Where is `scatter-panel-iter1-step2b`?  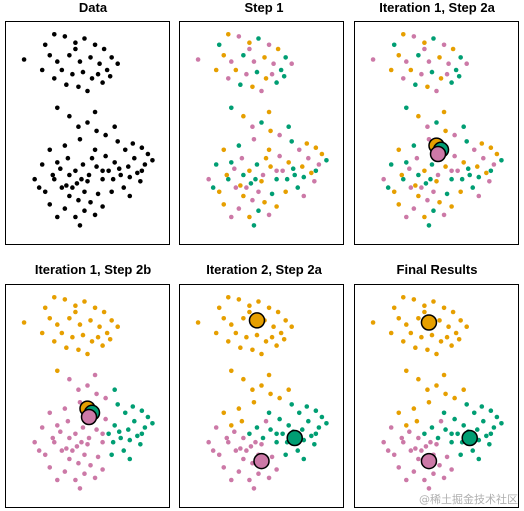
scatter-panel-iter1-step2b is located at coordinates (87, 396).